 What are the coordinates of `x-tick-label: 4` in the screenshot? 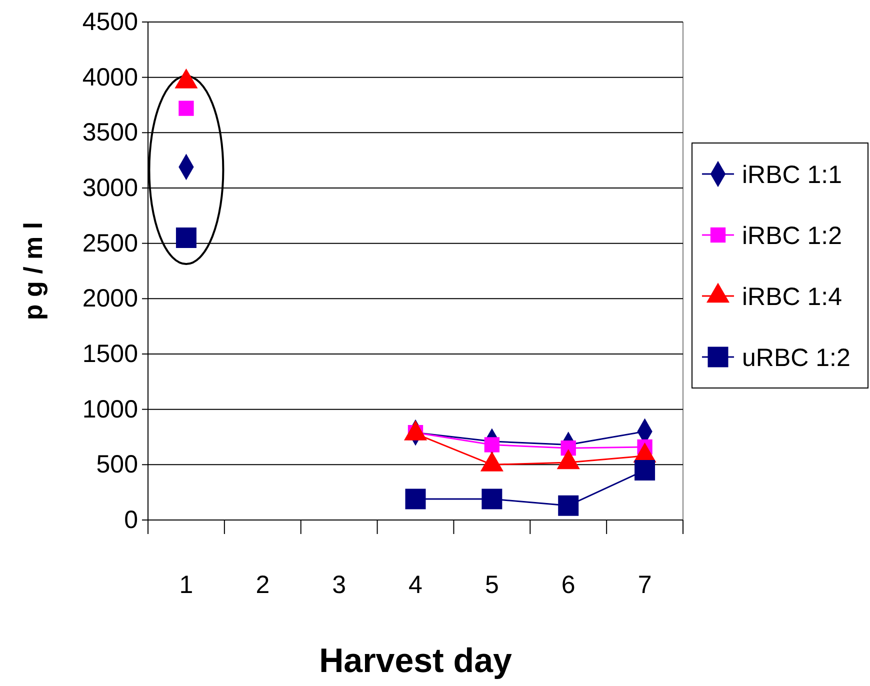 It's located at (415, 585).